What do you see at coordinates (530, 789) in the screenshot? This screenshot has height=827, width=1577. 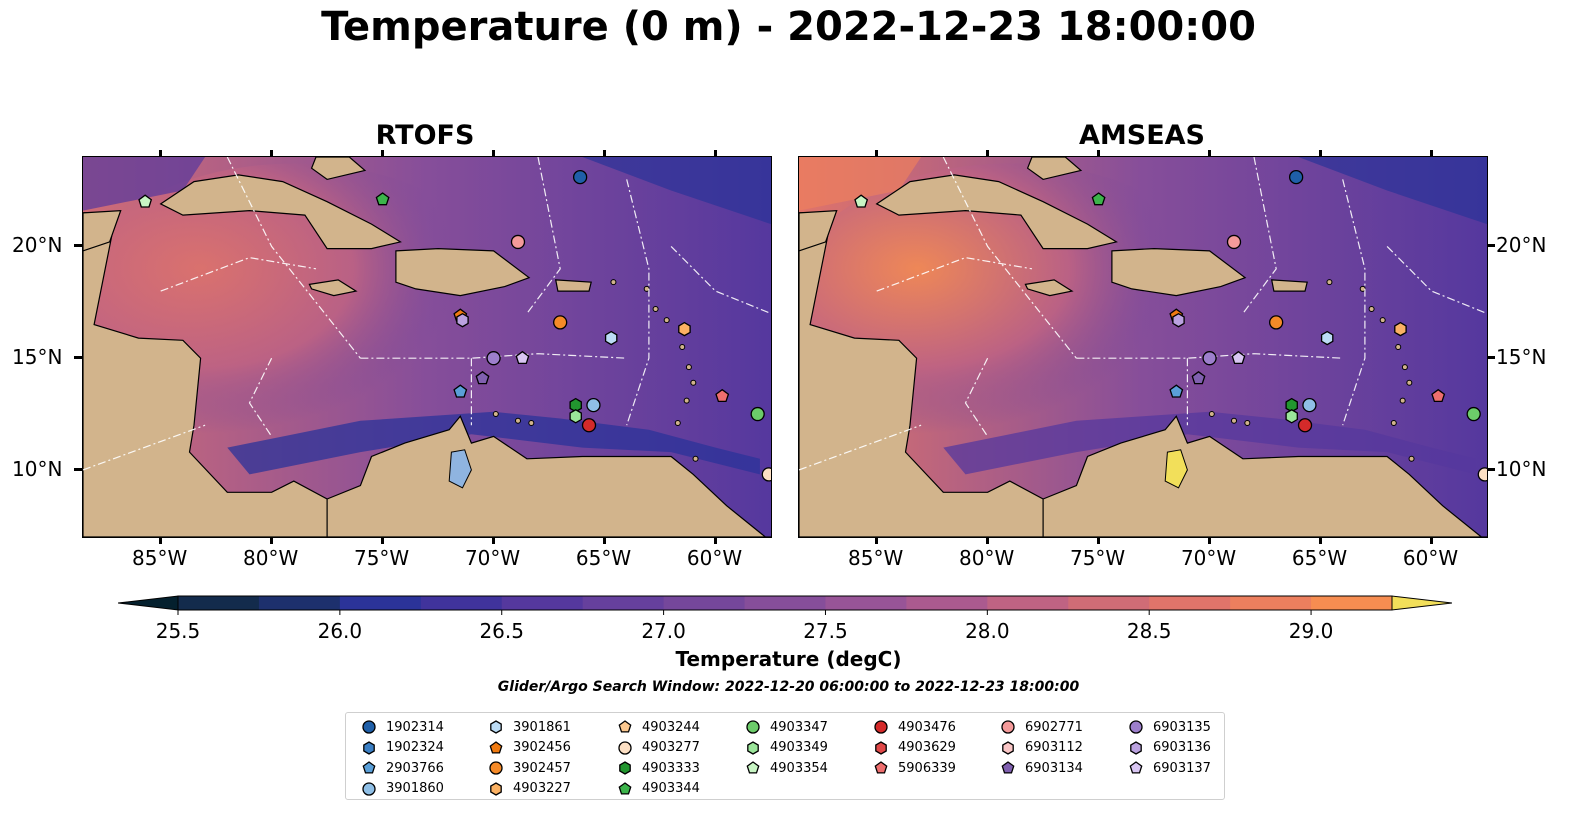 I see `legend-item-4903227: 4903227` at bounding box center [530, 789].